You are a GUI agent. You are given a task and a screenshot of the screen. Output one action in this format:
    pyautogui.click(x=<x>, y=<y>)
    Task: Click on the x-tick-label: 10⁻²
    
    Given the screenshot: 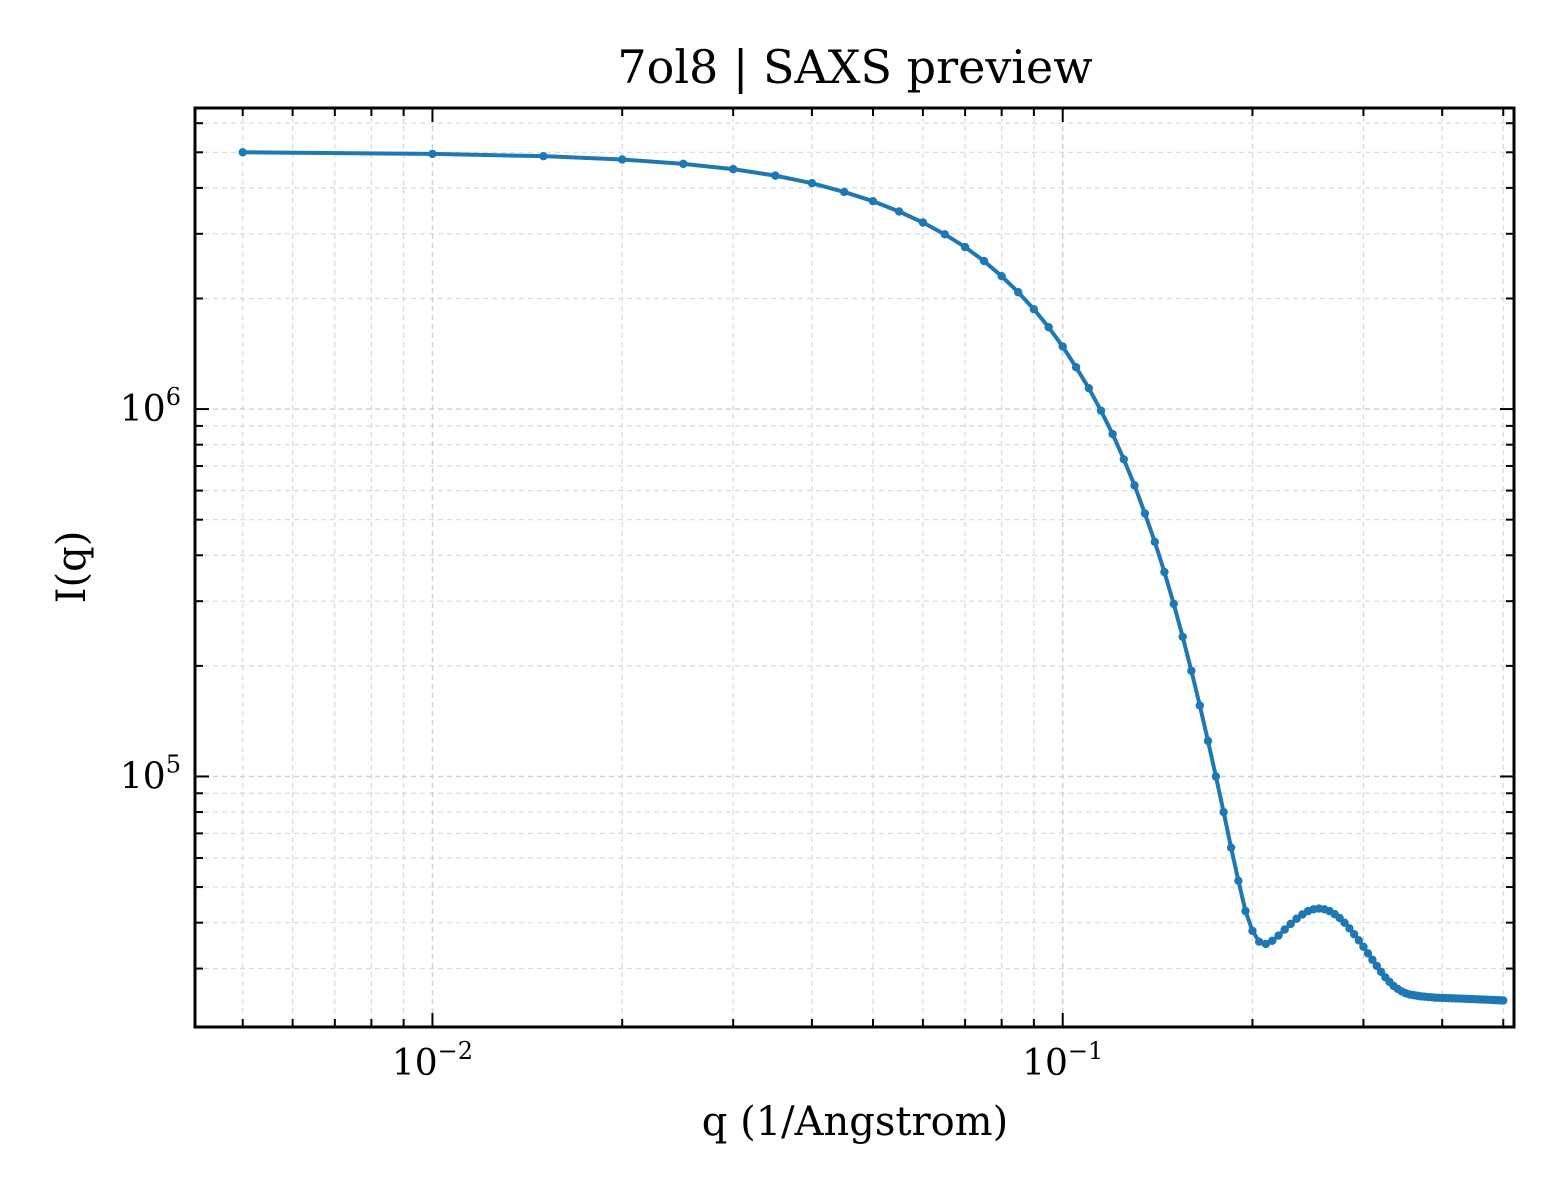 What is the action you would take?
    pyautogui.click(x=432, y=1060)
    